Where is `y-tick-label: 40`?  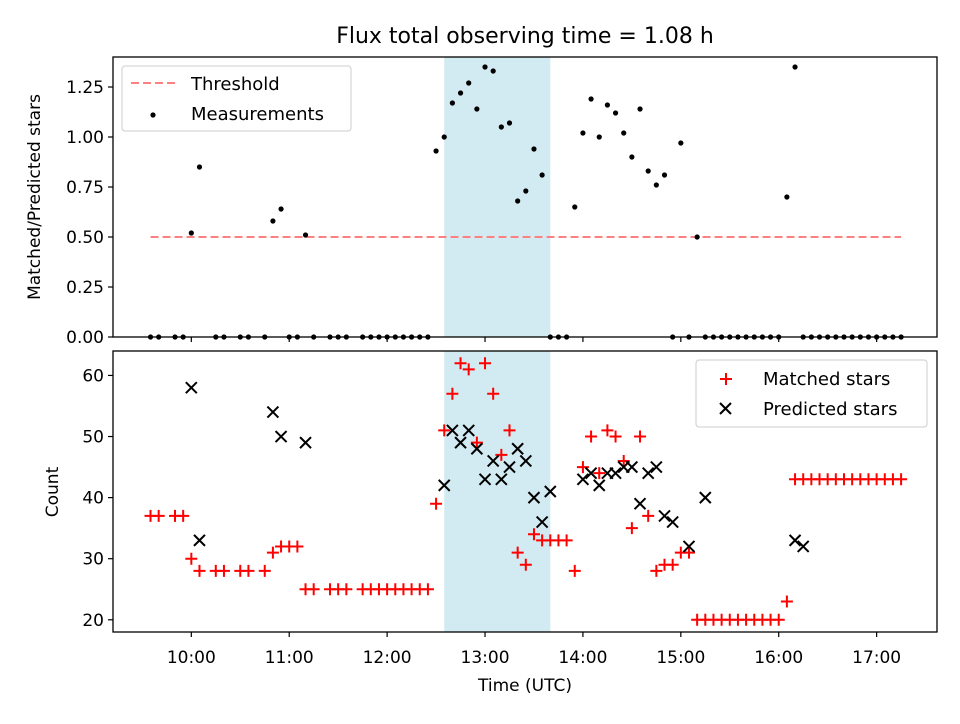 y-tick-label: 40 is located at coordinates (93, 499).